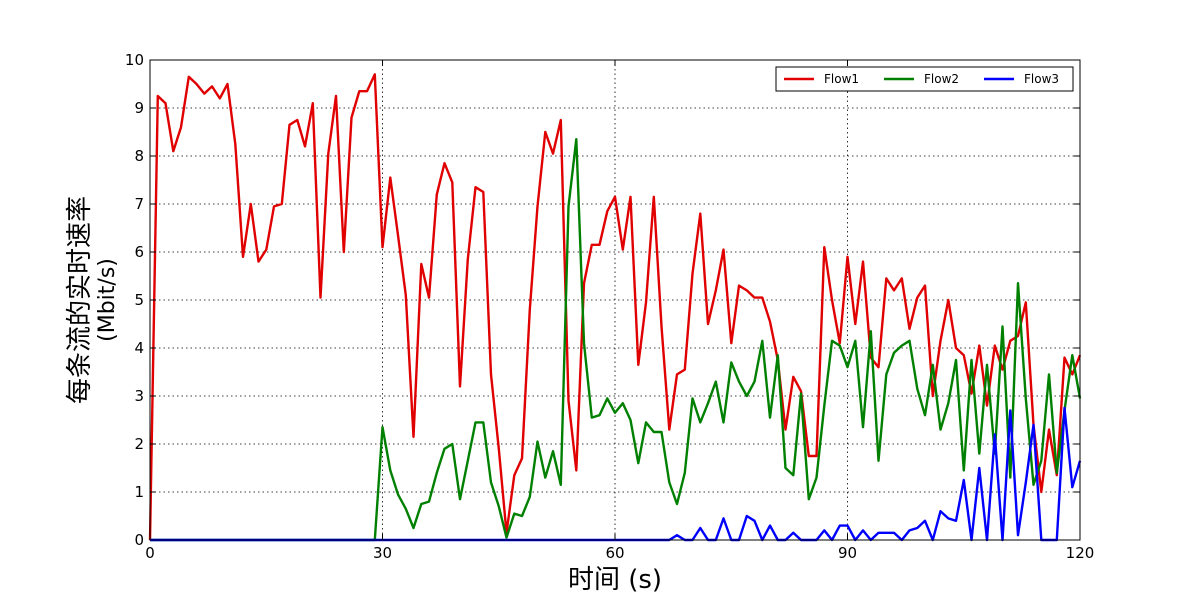 Image resolution: width=1200 pixels, height=600 pixels. Describe the element at coordinates (80, 300) in the screenshot. I see `y-axis-title-line-1: 每条流的实时速率` at that location.